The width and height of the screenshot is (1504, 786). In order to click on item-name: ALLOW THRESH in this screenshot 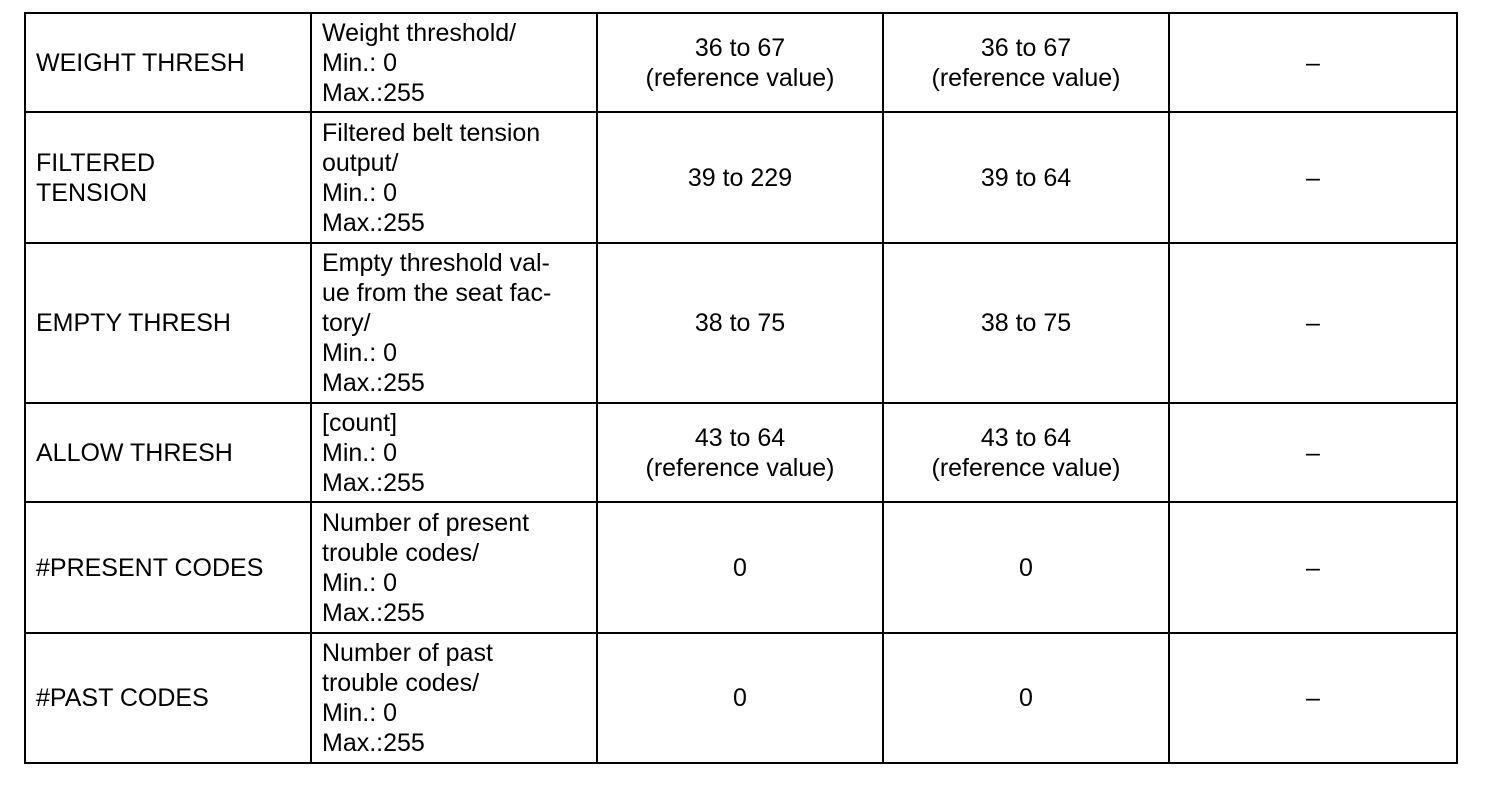, I will do `click(168, 452)`.